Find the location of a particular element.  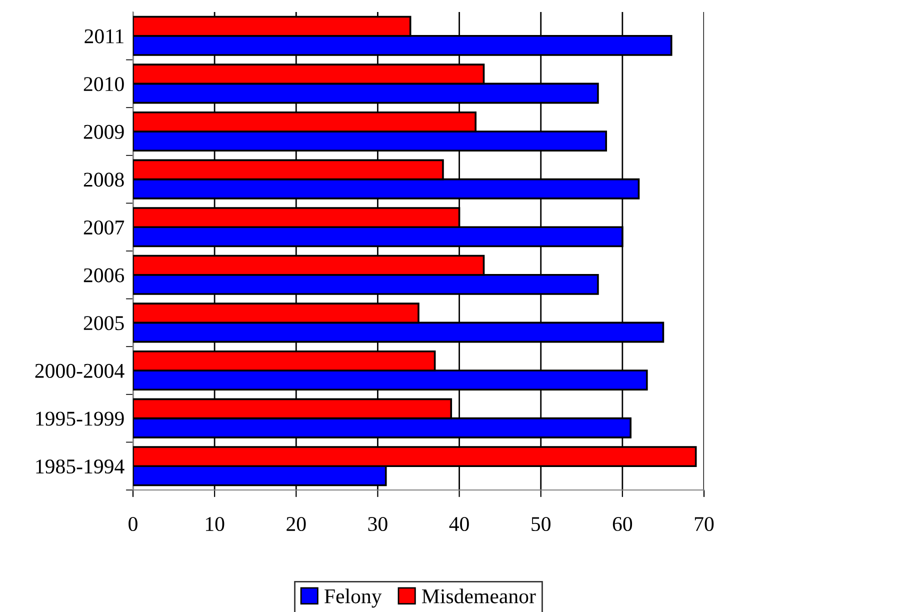

y-tick-label: 2009 is located at coordinates (104, 131).